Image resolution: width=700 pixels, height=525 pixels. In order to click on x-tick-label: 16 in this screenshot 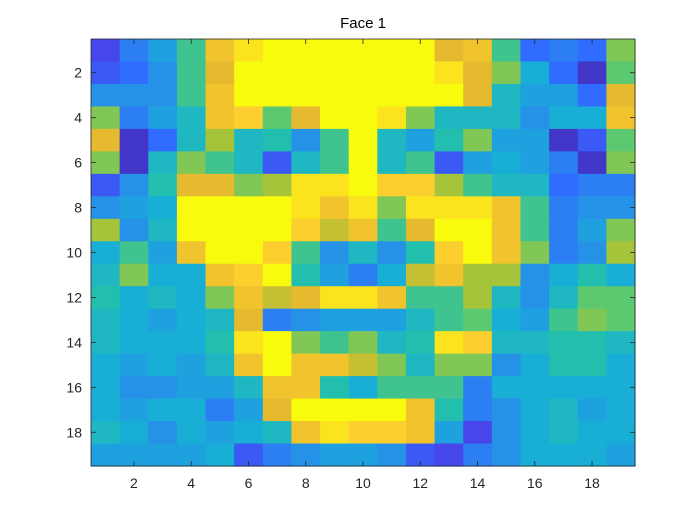, I will do `click(535, 483)`.